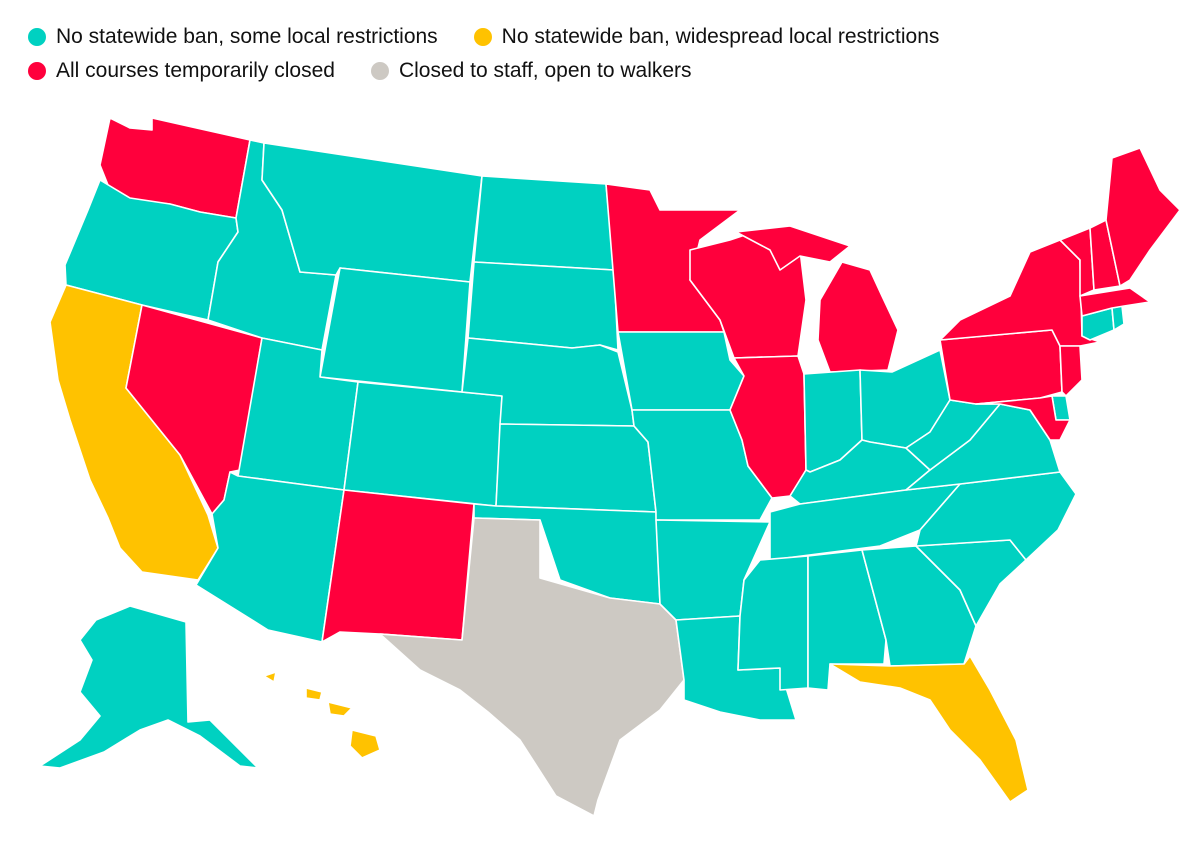 The width and height of the screenshot is (1186, 852). I want to click on state-new-mexico, so click(398, 566).